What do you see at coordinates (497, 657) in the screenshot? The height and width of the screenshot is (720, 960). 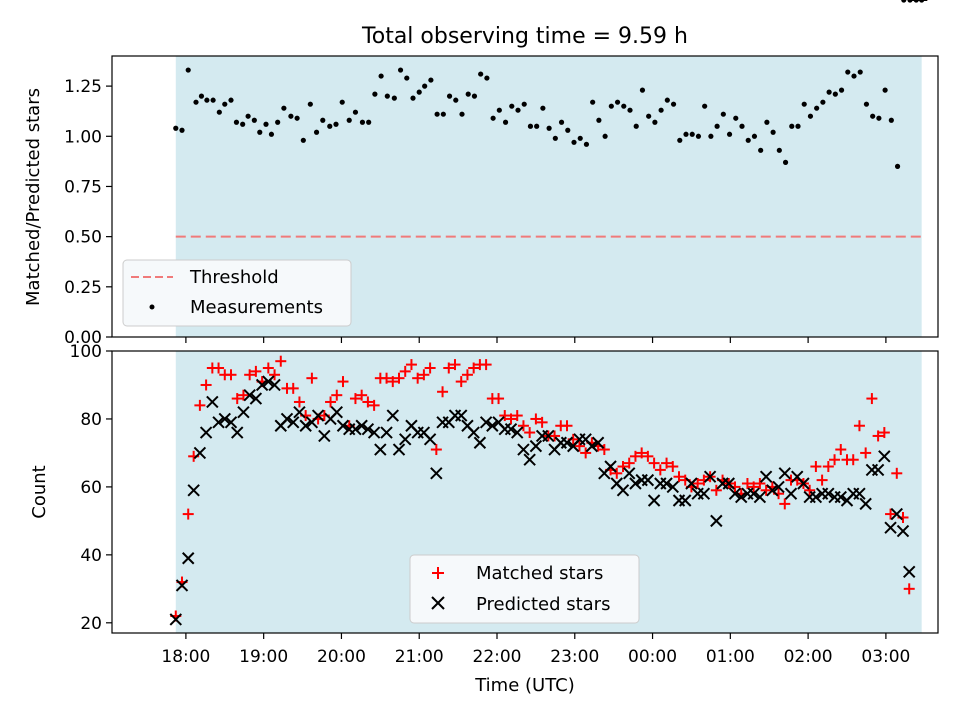 I see `bottom-x-tick-label: 22:00` at bounding box center [497, 657].